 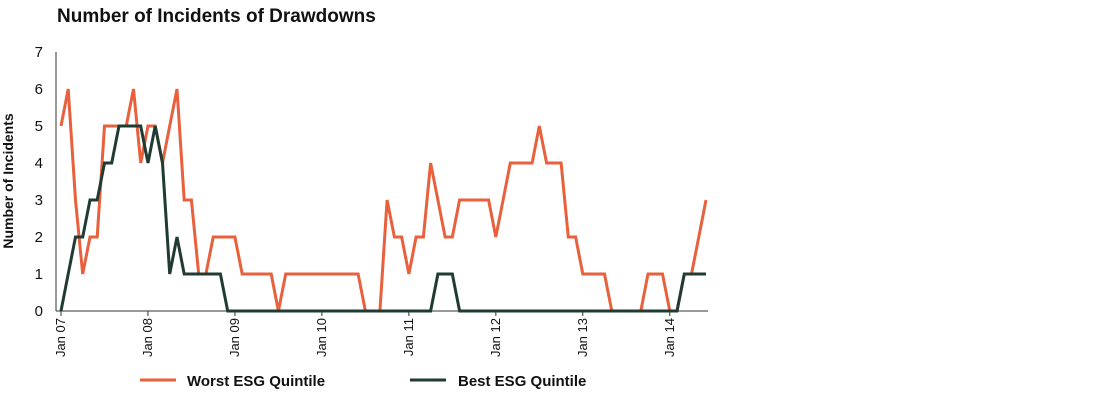 I want to click on y-tick-label: 3, so click(x=39, y=200).